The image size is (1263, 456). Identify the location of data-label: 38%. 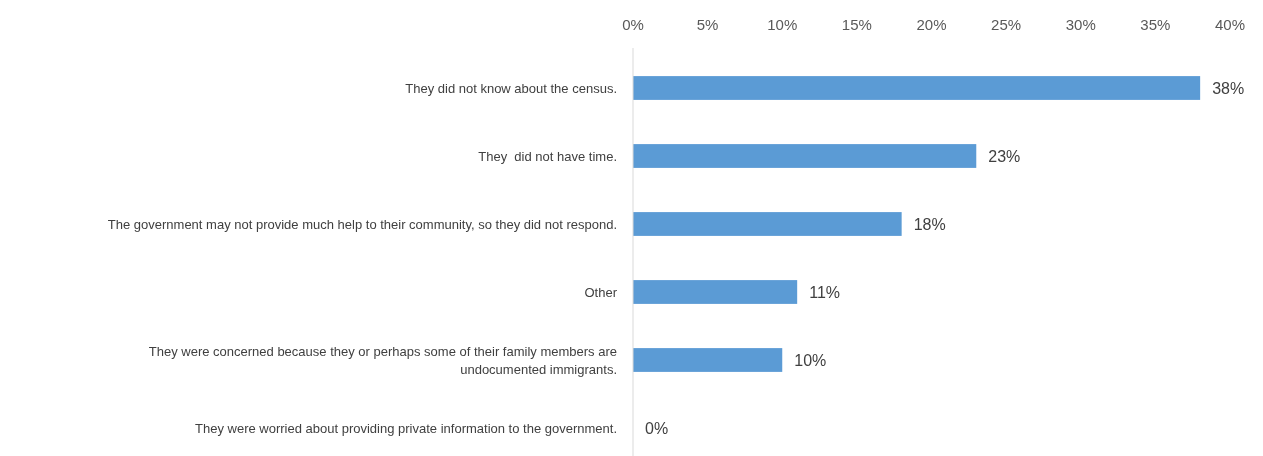
(1228, 88).